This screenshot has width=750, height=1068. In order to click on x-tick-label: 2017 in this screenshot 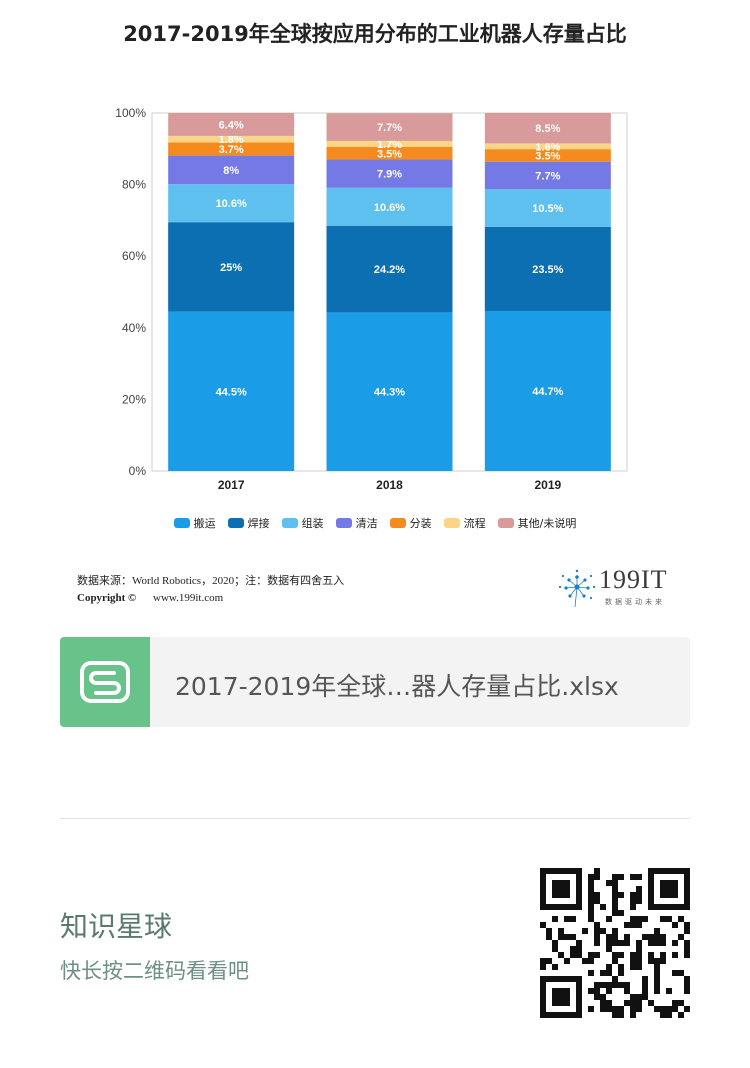, I will do `click(231, 485)`.